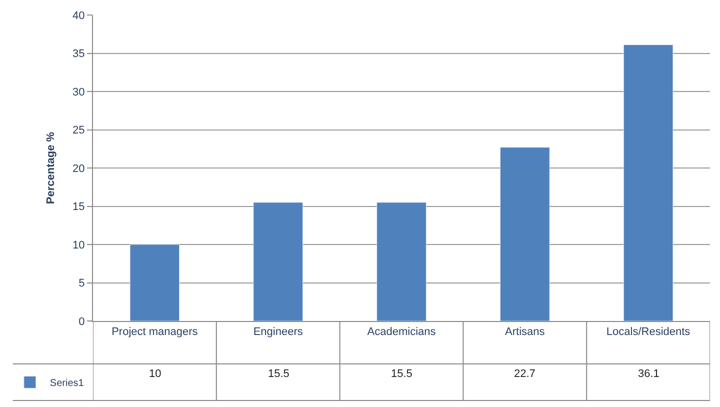  Describe the element at coordinates (51, 168) in the screenshot. I see `y-axis-title: Percentage %` at that location.